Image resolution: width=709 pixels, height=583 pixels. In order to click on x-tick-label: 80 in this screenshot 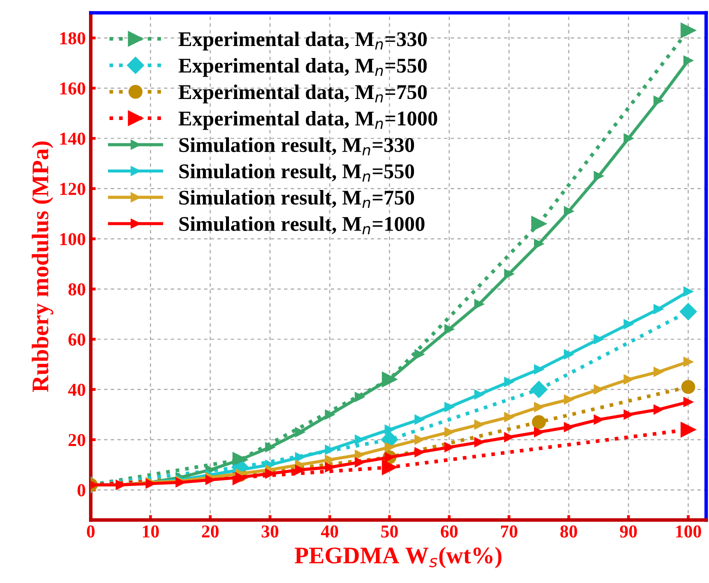, I will do `click(569, 531)`.